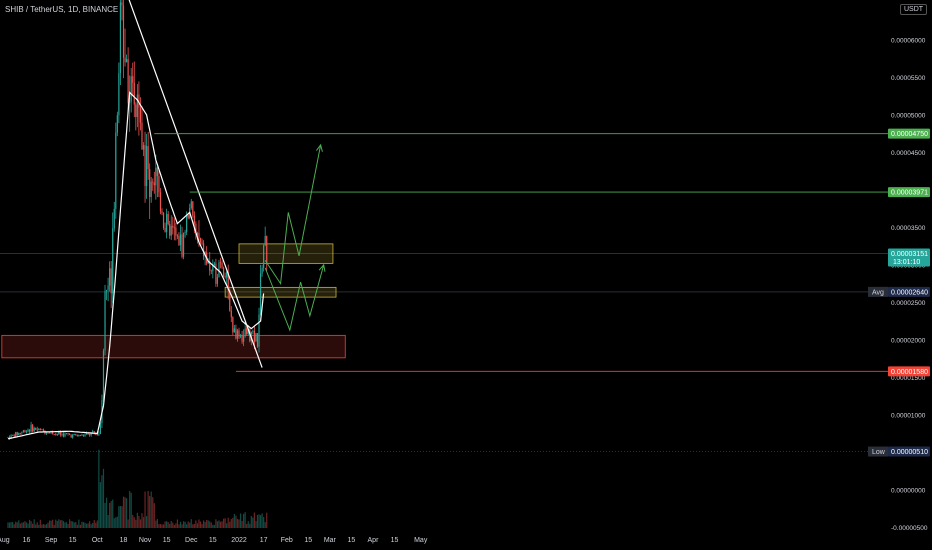  Describe the element at coordinates (239, 540) in the screenshot. I see `x-tick-label: 2022` at that location.